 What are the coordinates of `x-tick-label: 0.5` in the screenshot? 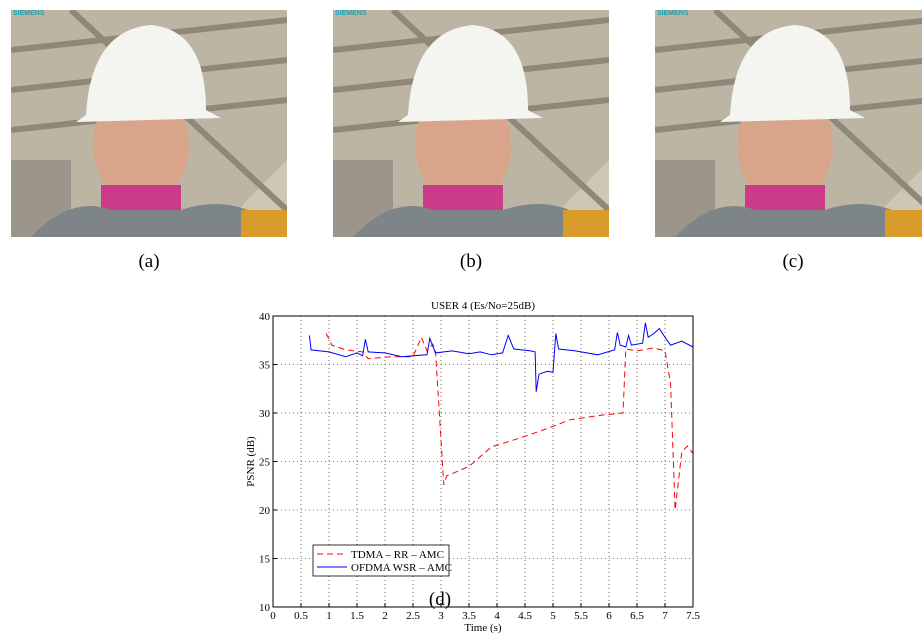 It's located at (301, 616).